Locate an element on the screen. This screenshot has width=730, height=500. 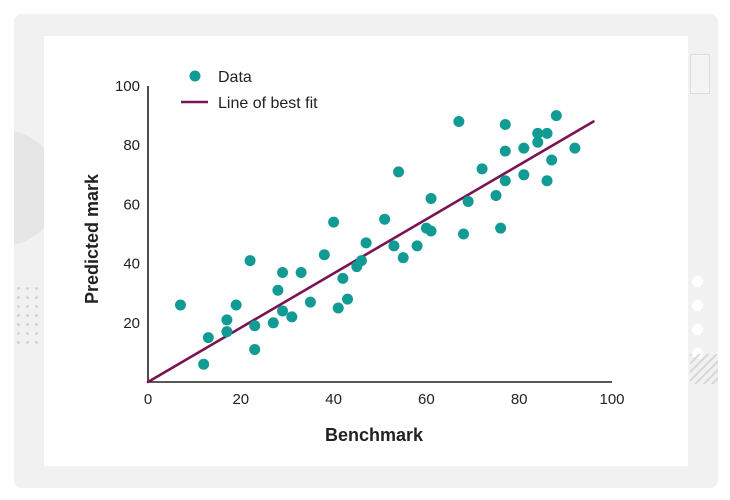
x-tick-label: 60 is located at coordinates (426, 399).